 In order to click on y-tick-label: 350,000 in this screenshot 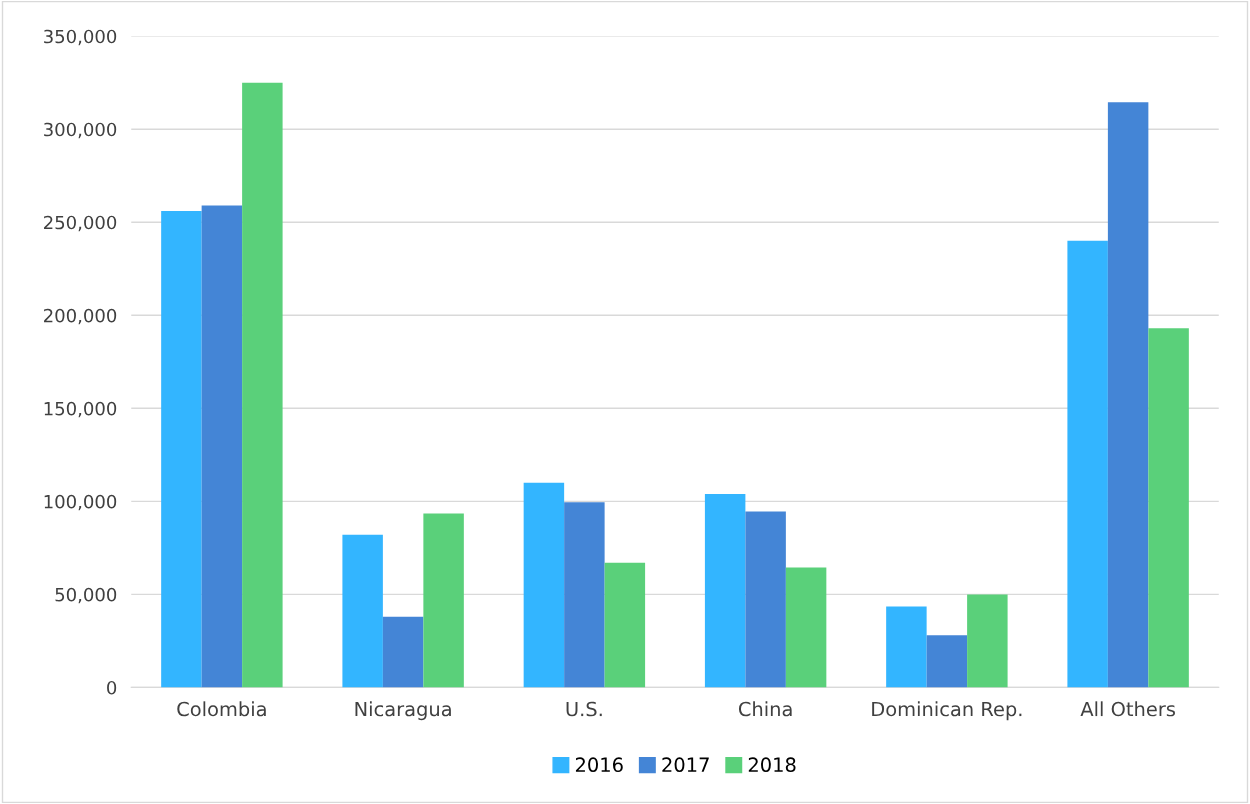, I will do `click(80, 37)`.